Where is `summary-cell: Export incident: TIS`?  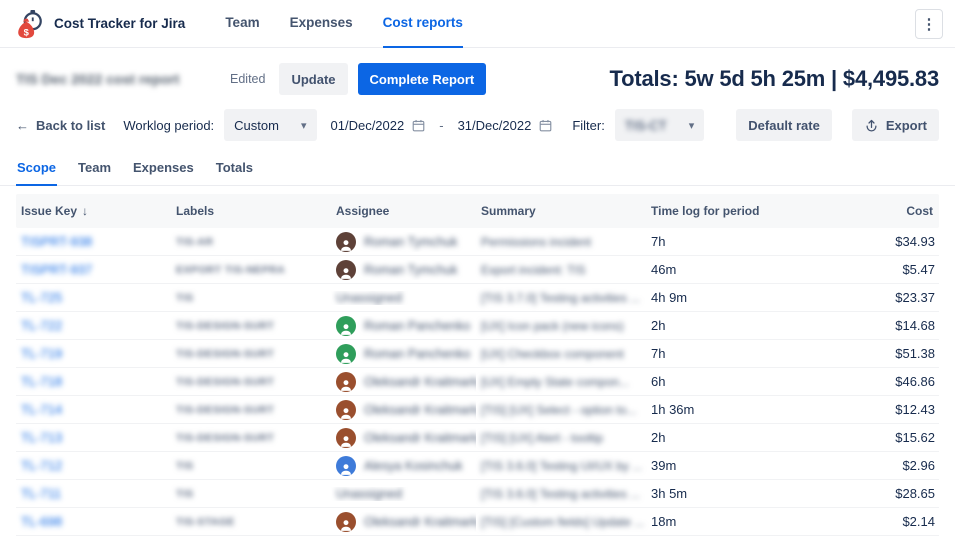
summary-cell: Export incident: TIS is located at coordinates (533, 269).